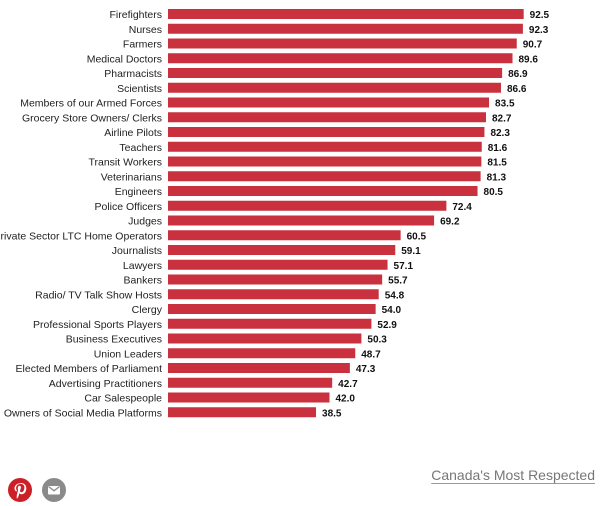 The image size is (606, 506). Describe the element at coordinates (133, 74) in the screenshot. I see `category-label: Pharmacists` at that location.